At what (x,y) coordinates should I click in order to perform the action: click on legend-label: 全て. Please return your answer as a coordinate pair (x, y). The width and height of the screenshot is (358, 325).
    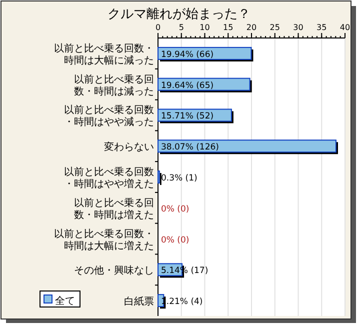
    Looking at the image, I should click on (65, 301).